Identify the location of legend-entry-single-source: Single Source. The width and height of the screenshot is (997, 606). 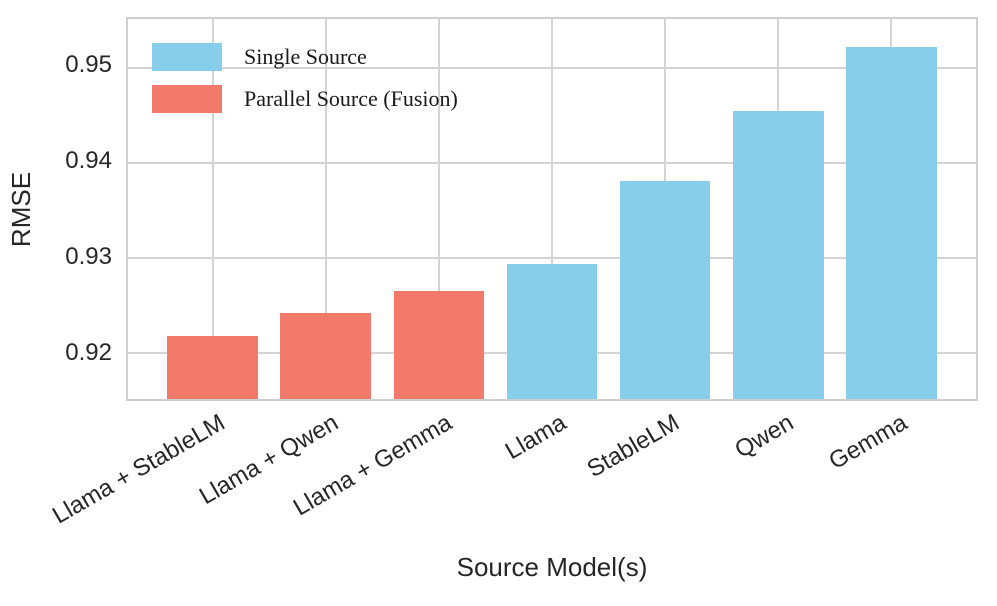
(305, 57).